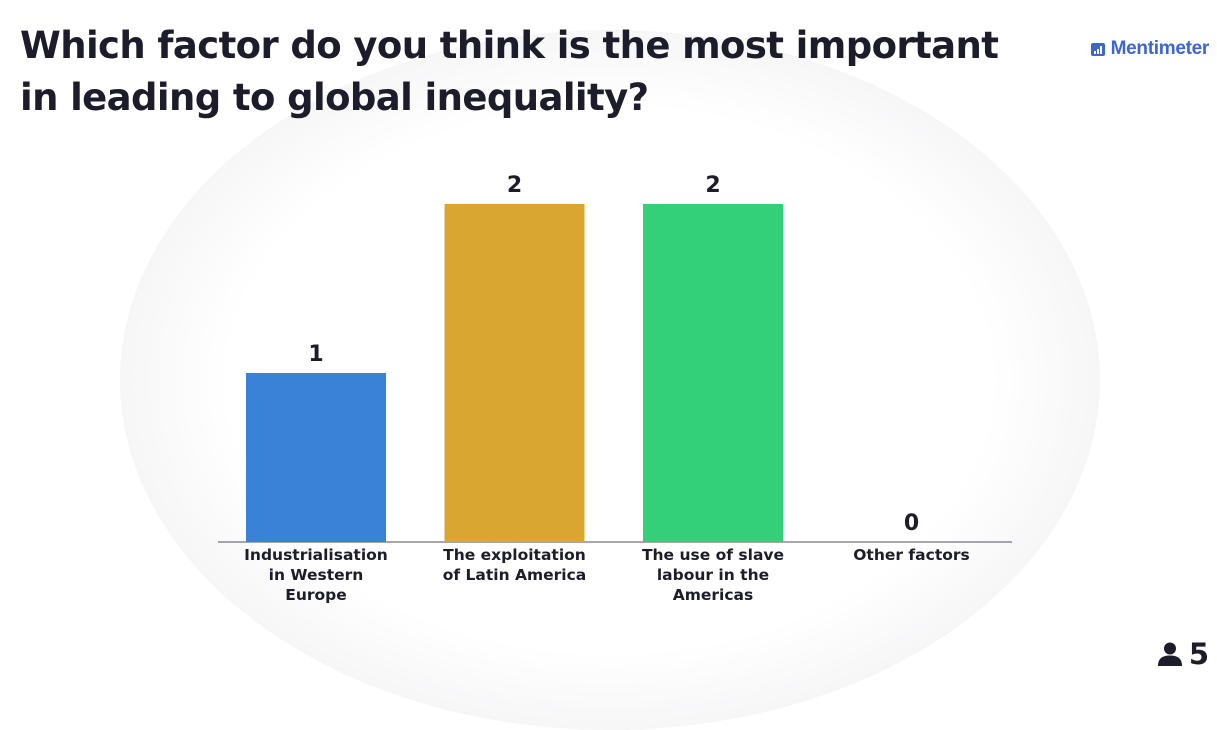  I want to click on bar-value-label-2: 2, so click(514, 185).